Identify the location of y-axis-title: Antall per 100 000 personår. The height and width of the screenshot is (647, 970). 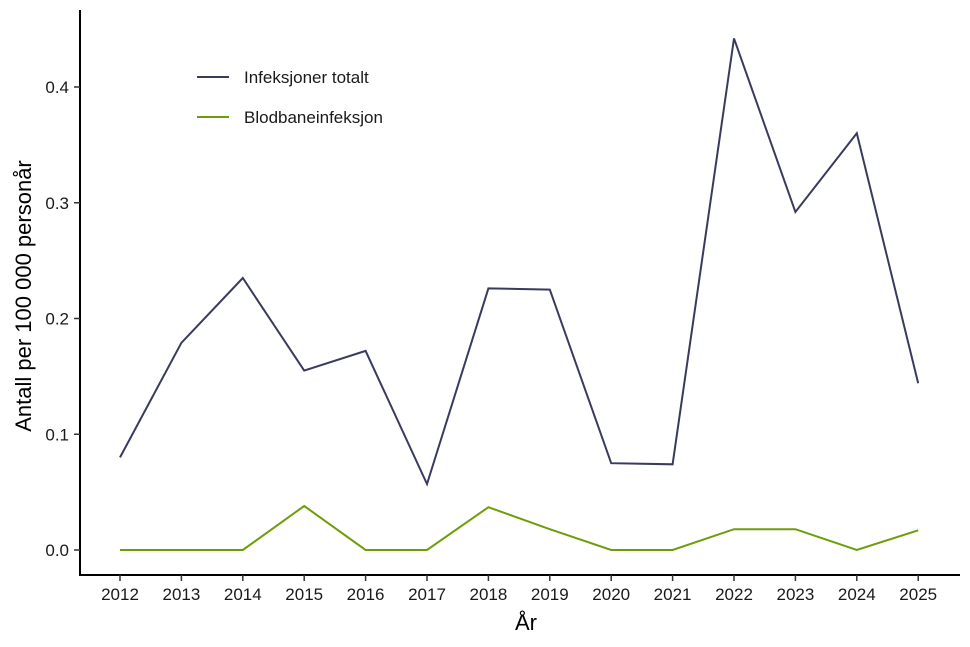
(23, 296).